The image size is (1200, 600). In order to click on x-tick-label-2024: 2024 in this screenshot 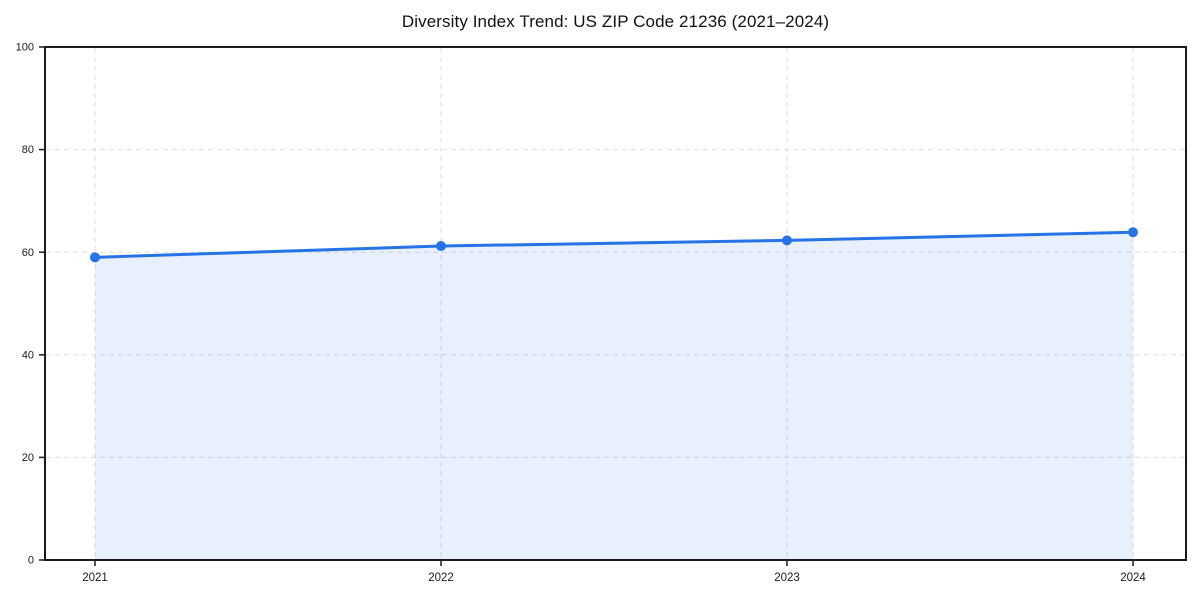, I will do `click(1133, 578)`.